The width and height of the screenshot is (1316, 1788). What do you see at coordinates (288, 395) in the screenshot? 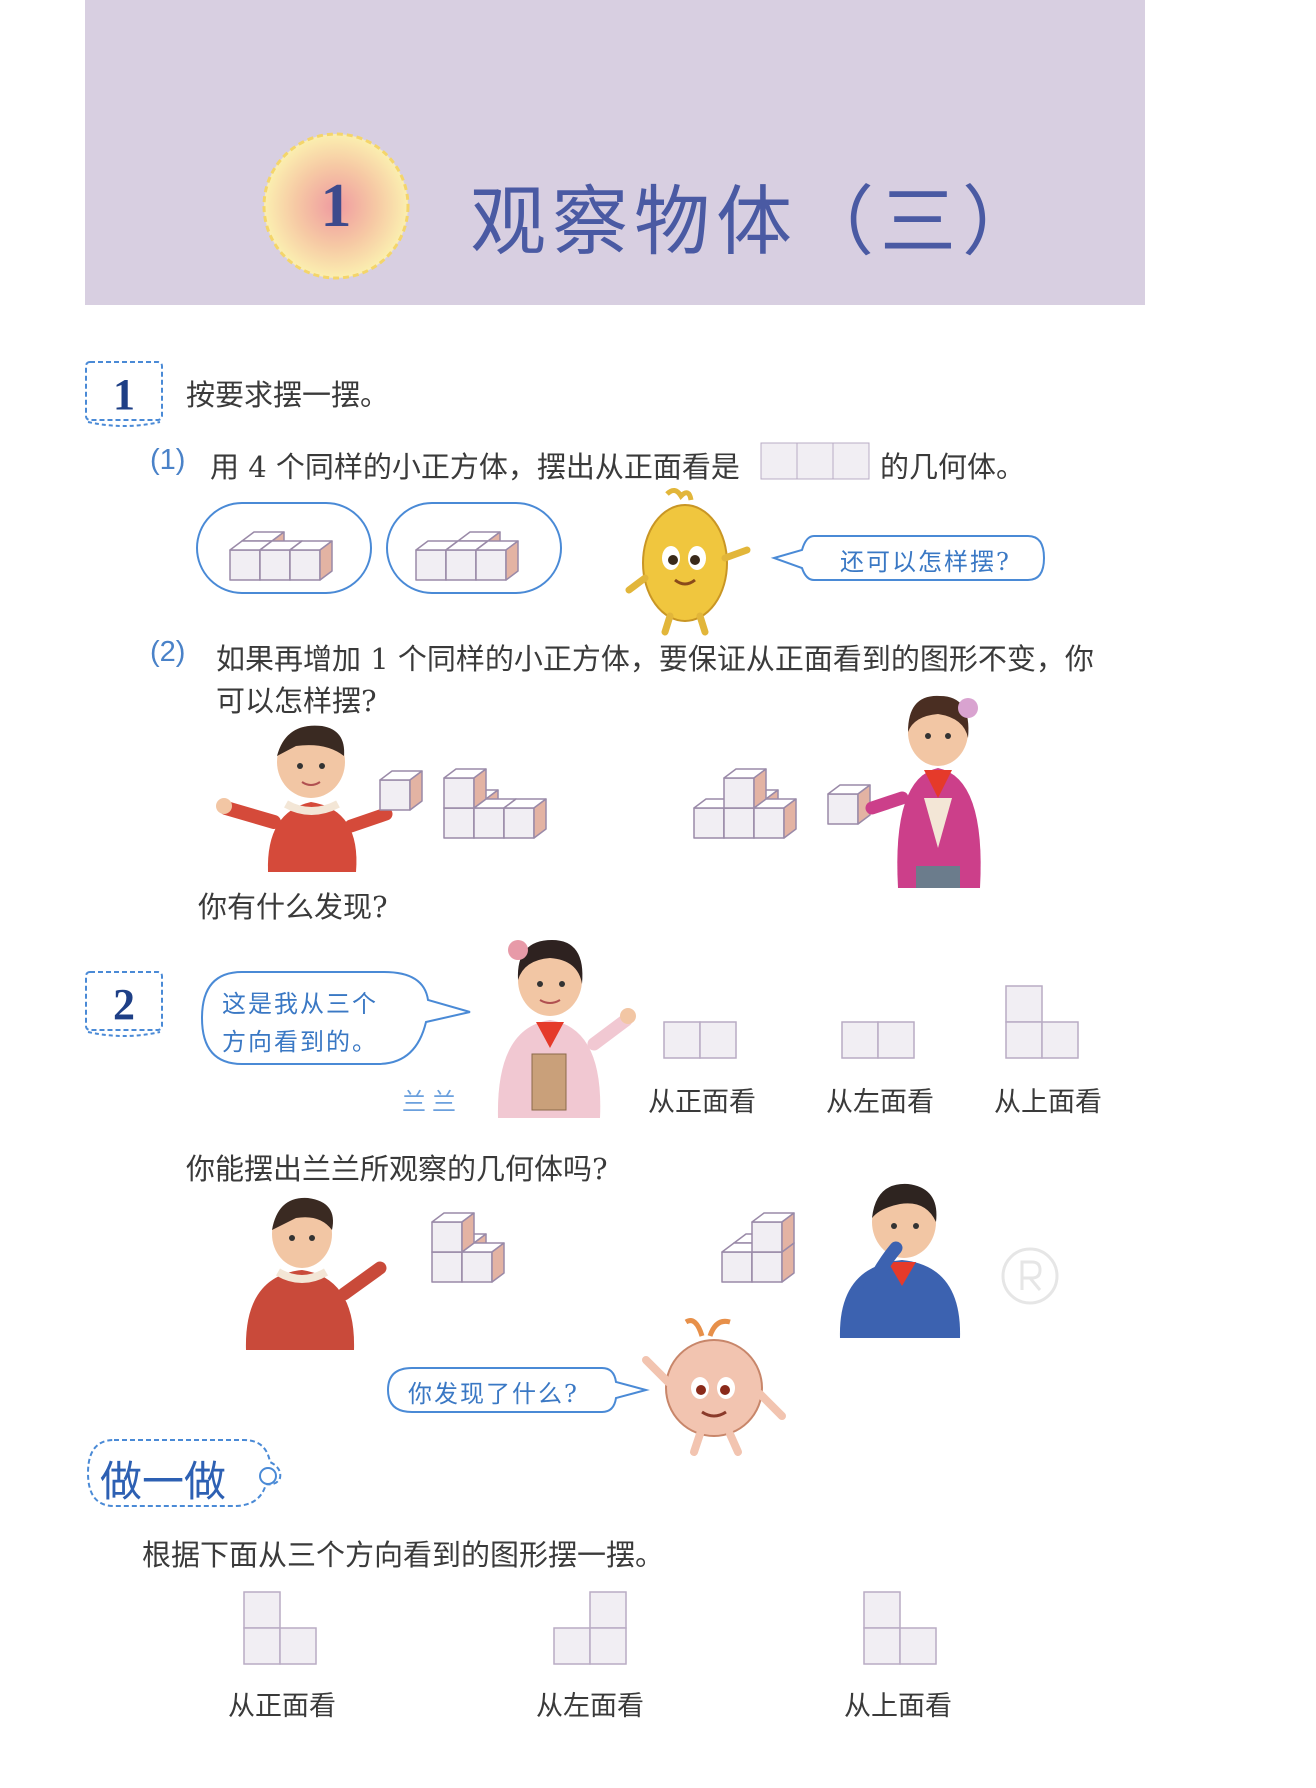
I see `example1-instruction: 按要求摆一摆。` at bounding box center [288, 395].